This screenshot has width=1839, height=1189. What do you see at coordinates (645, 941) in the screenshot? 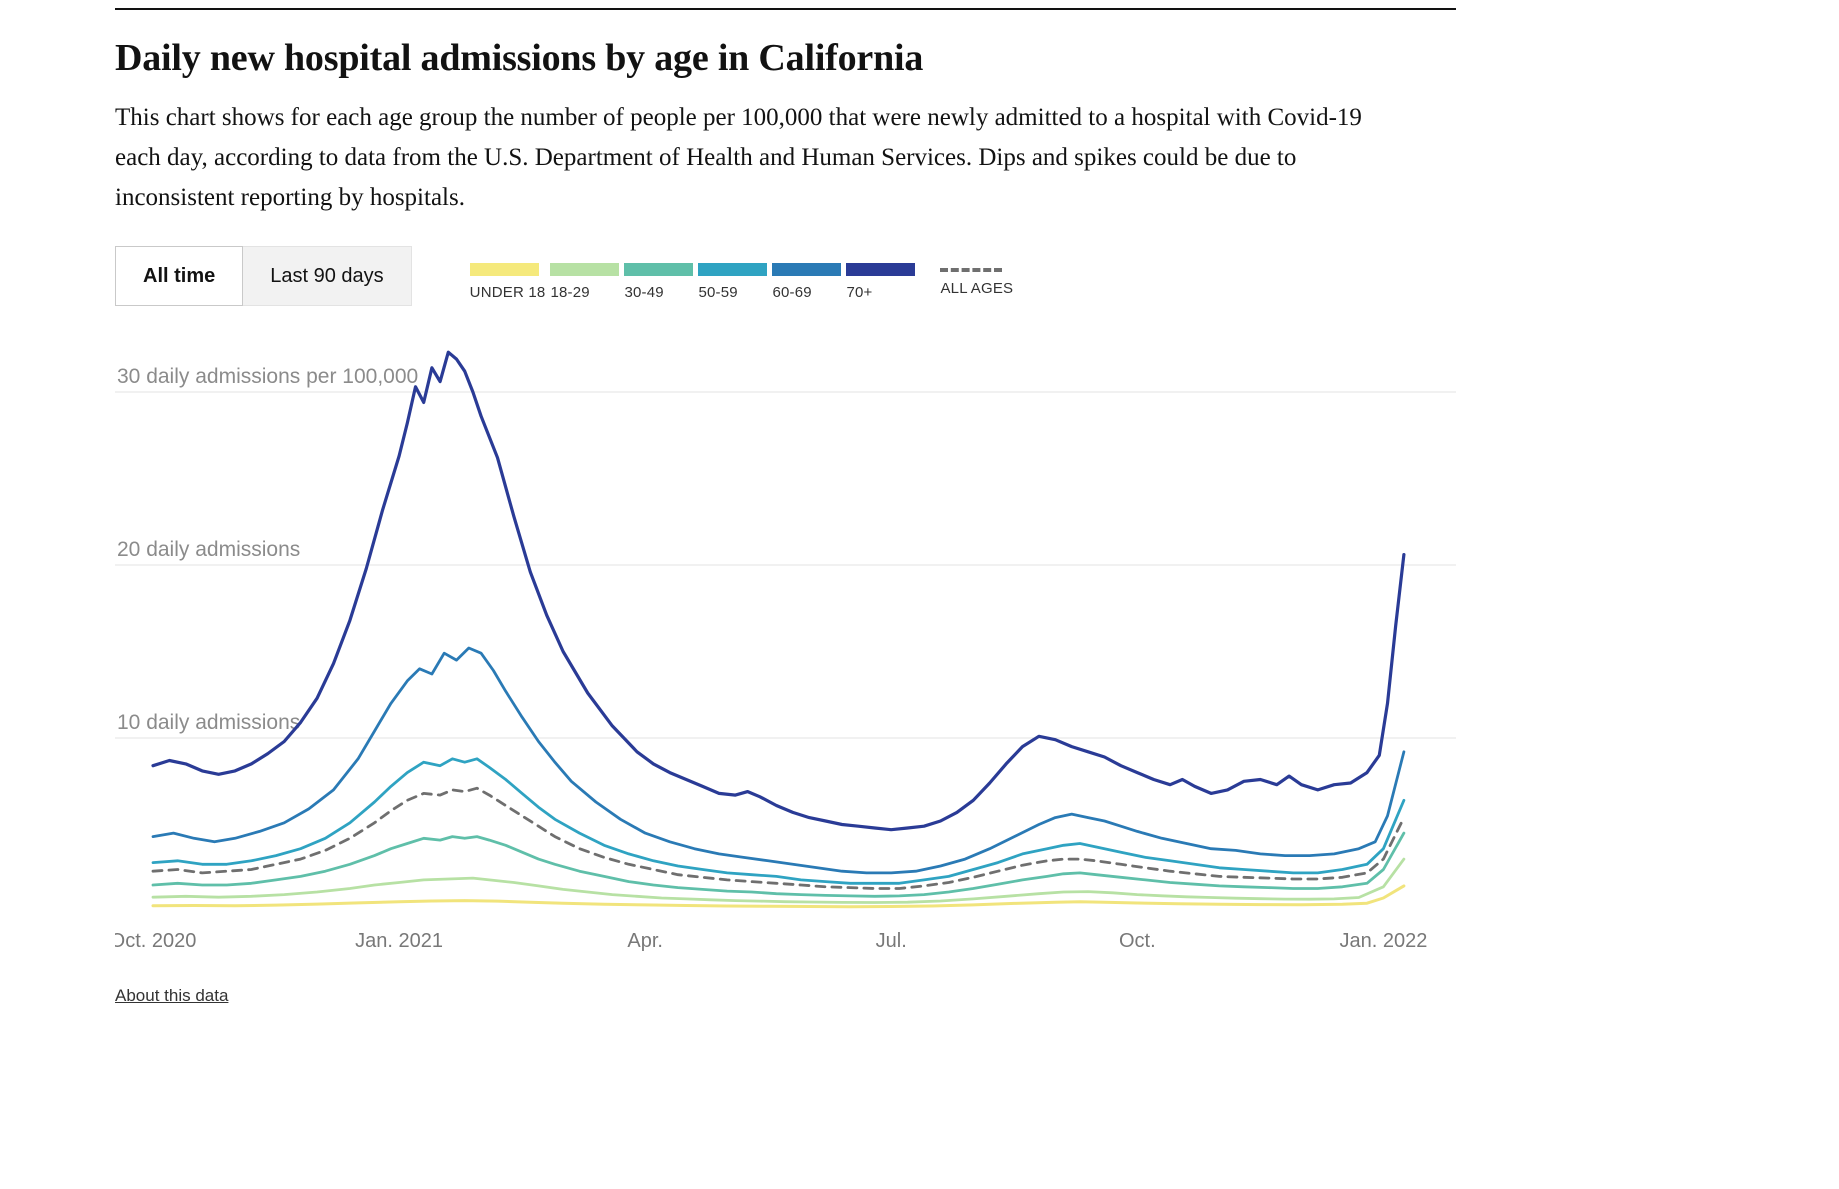
I see `x-axis-label: Apr.` at bounding box center [645, 941].